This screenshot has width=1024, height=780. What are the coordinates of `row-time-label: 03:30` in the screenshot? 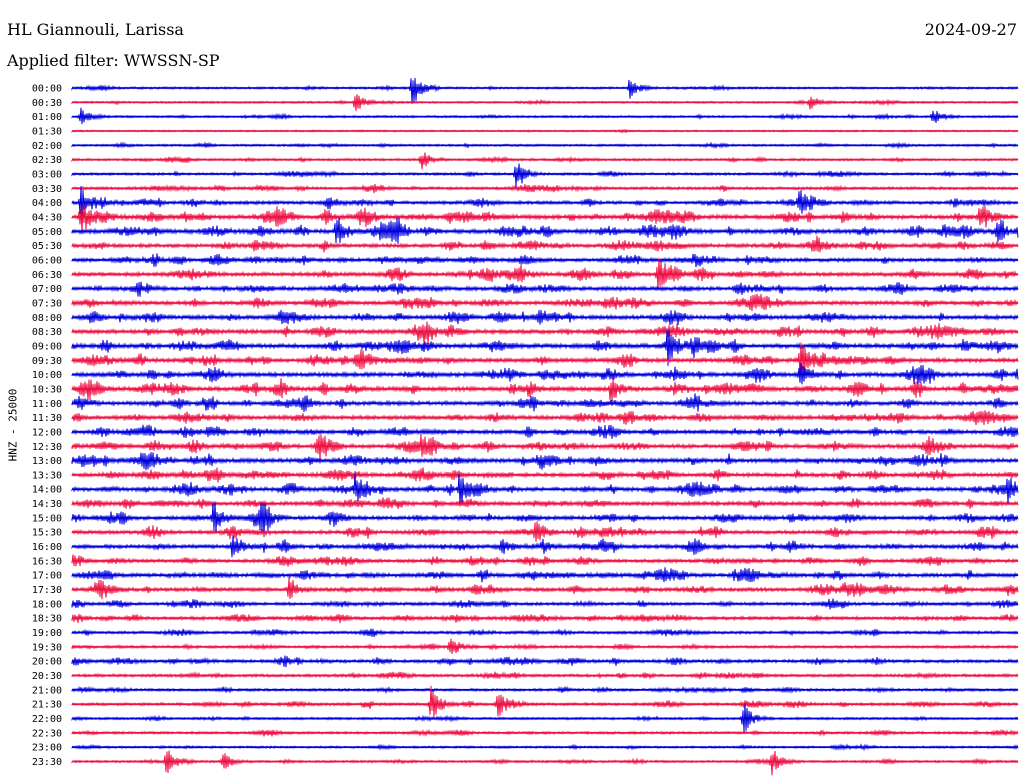 It's located at (47, 189).